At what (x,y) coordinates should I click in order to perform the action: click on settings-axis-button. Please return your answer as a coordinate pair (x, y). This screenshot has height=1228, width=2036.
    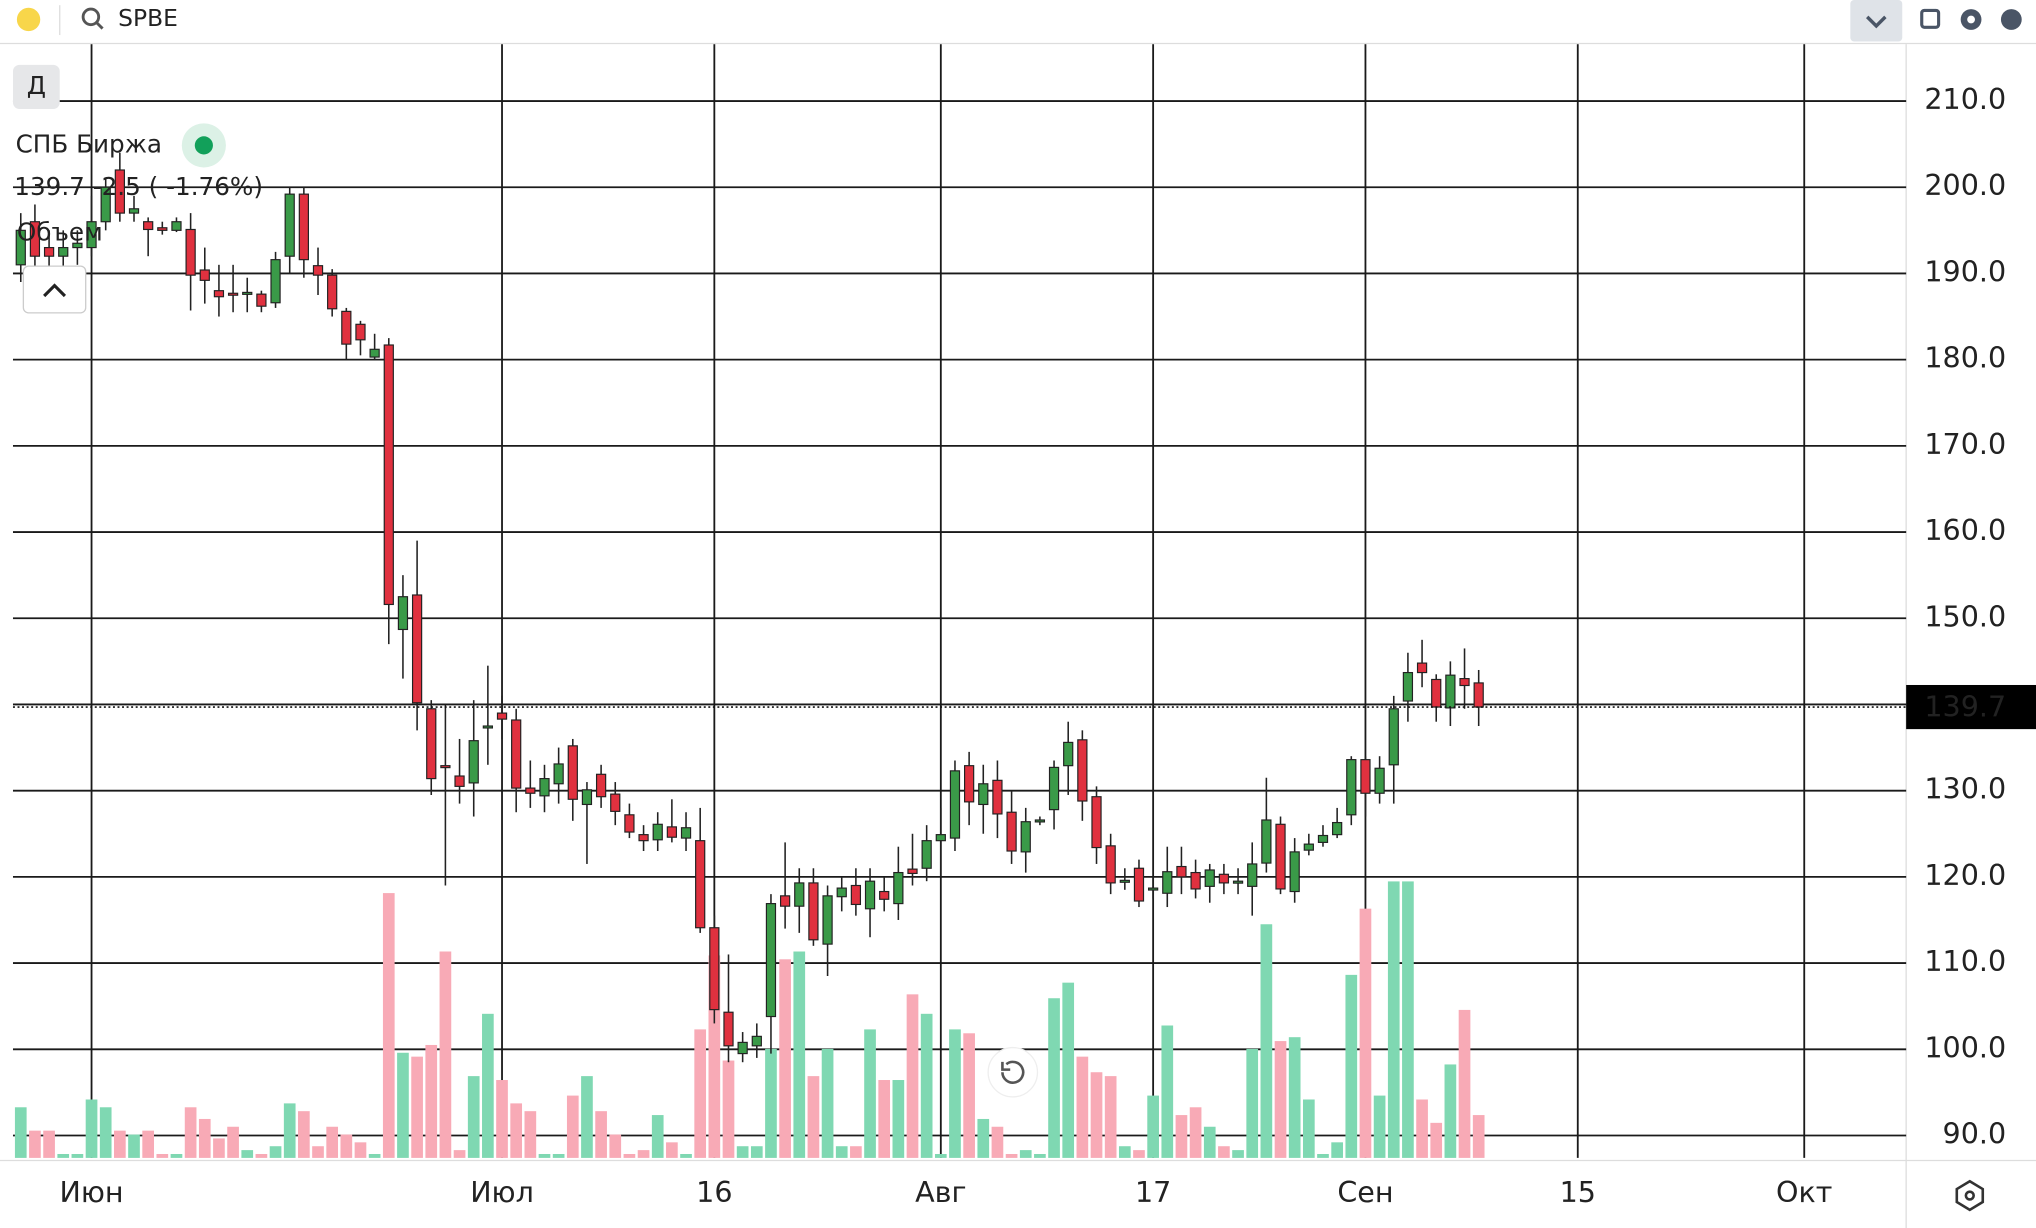
    Looking at the image, I should click on (1970, 1195).